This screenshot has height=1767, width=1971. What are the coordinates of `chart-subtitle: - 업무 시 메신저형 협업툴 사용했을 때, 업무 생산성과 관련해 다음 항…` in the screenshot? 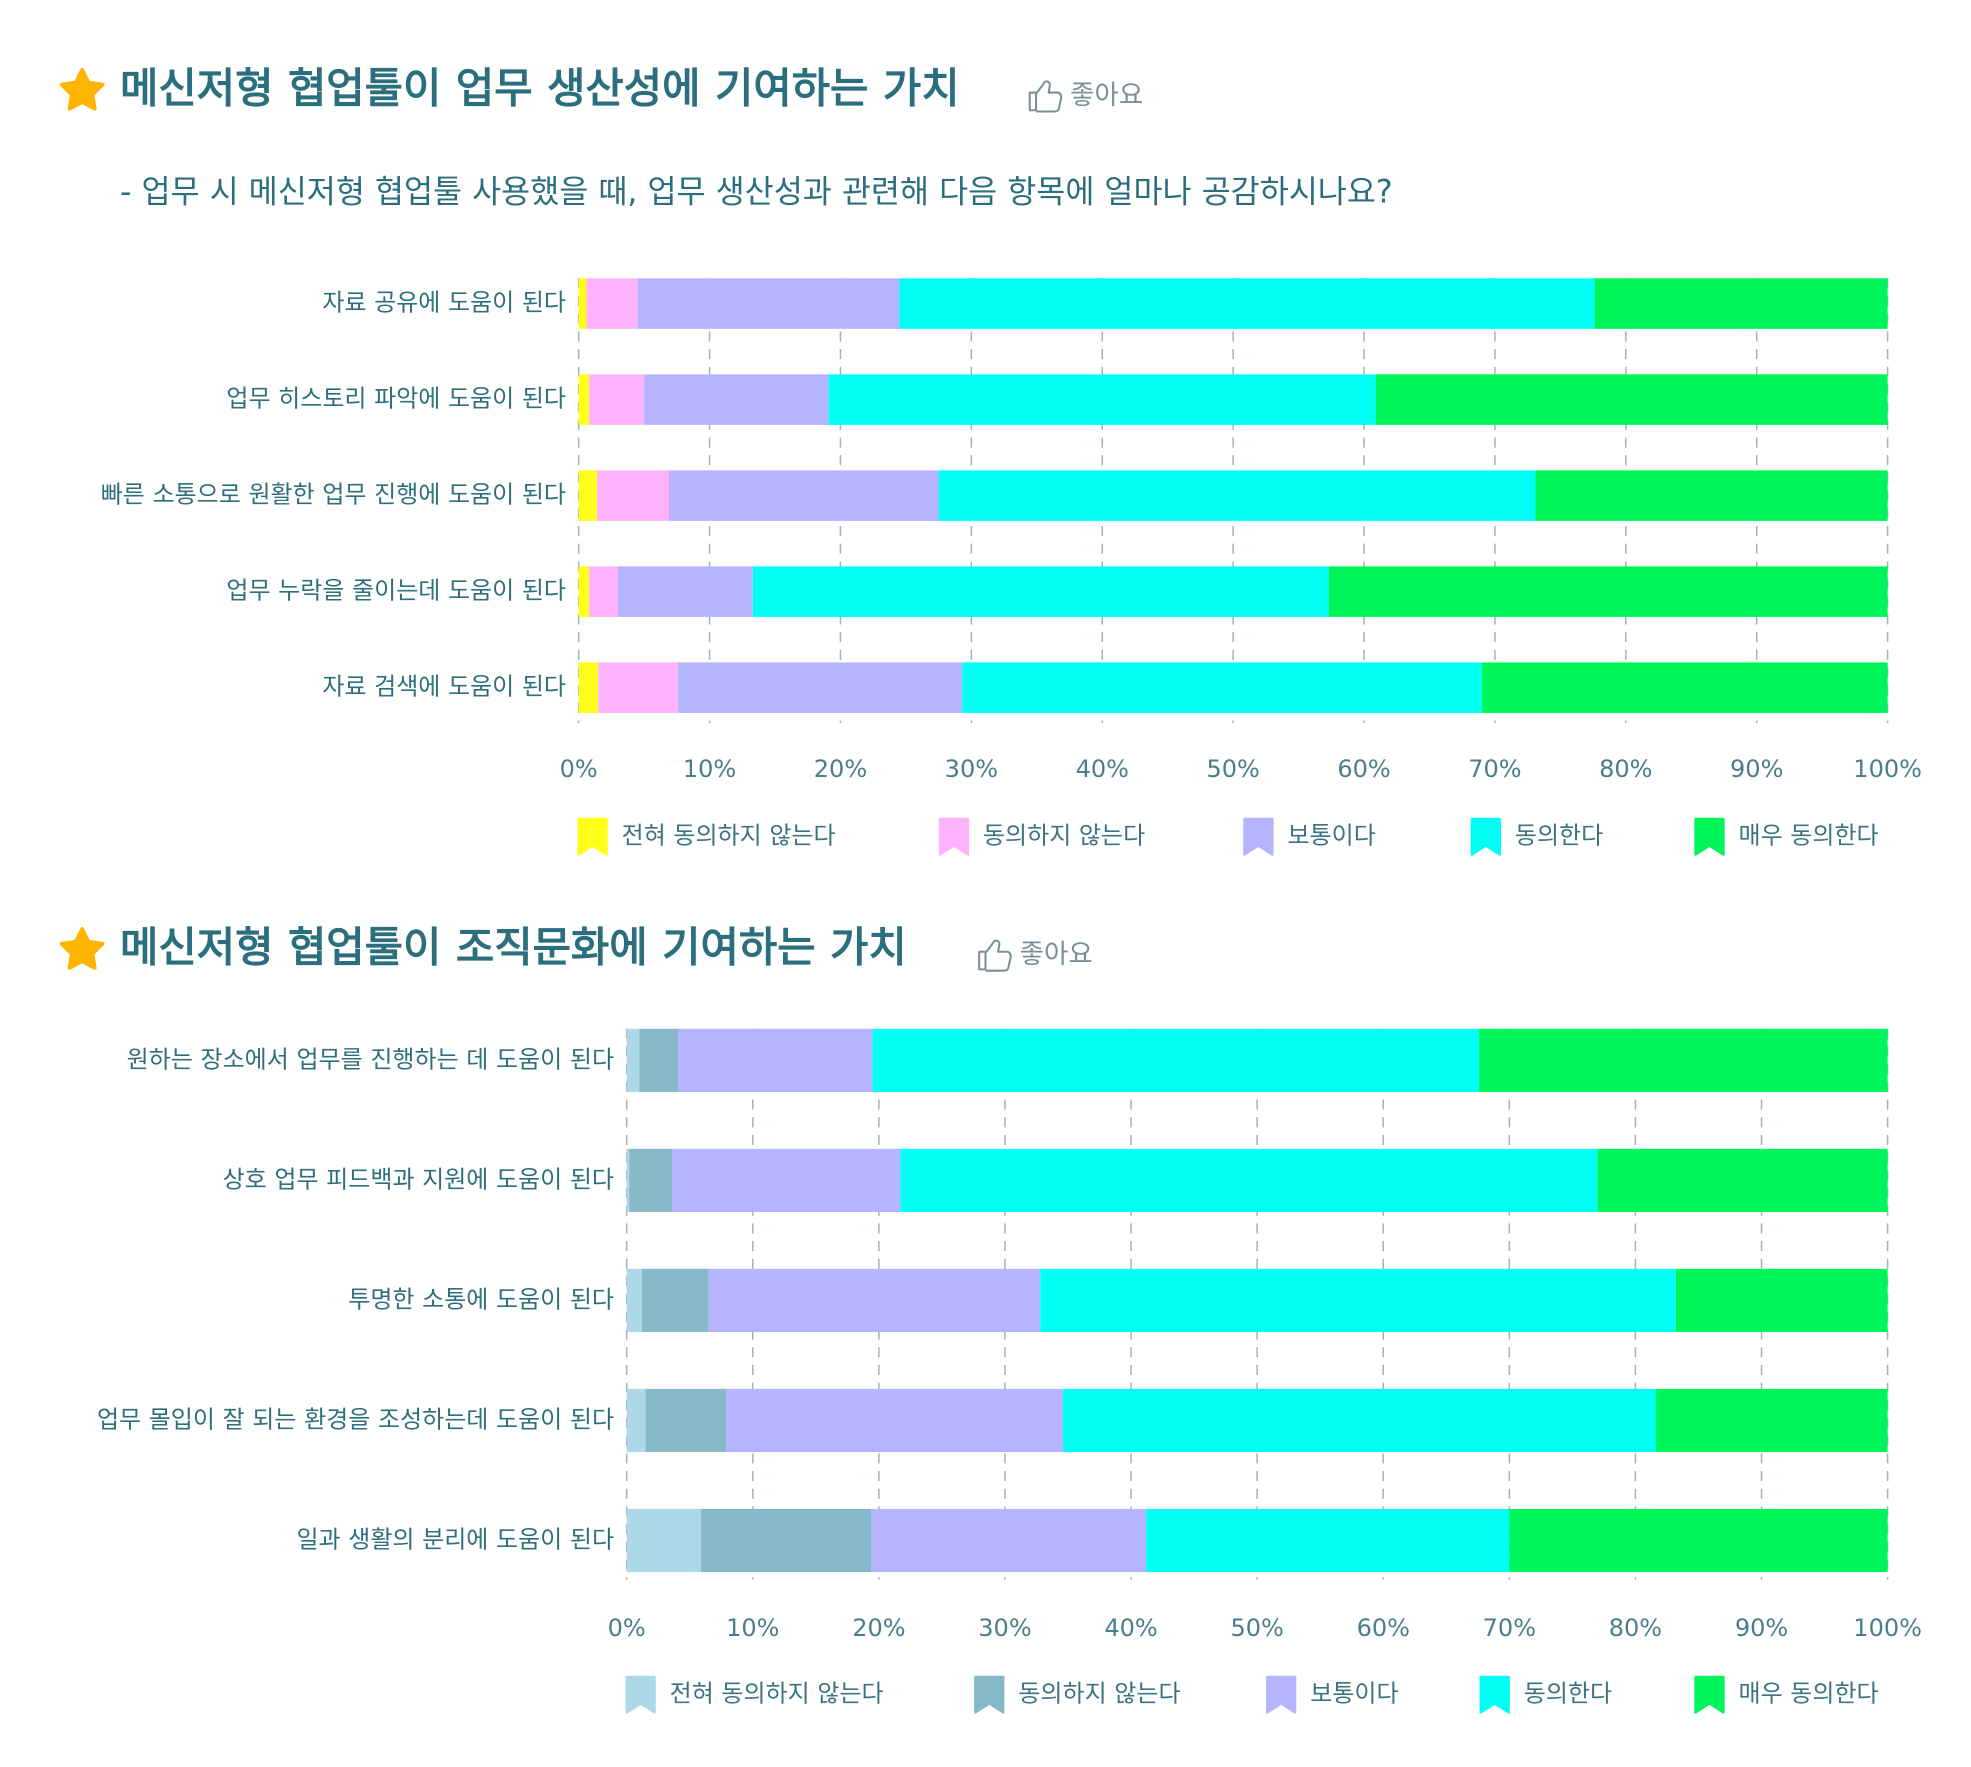 It's located at (756, 193).